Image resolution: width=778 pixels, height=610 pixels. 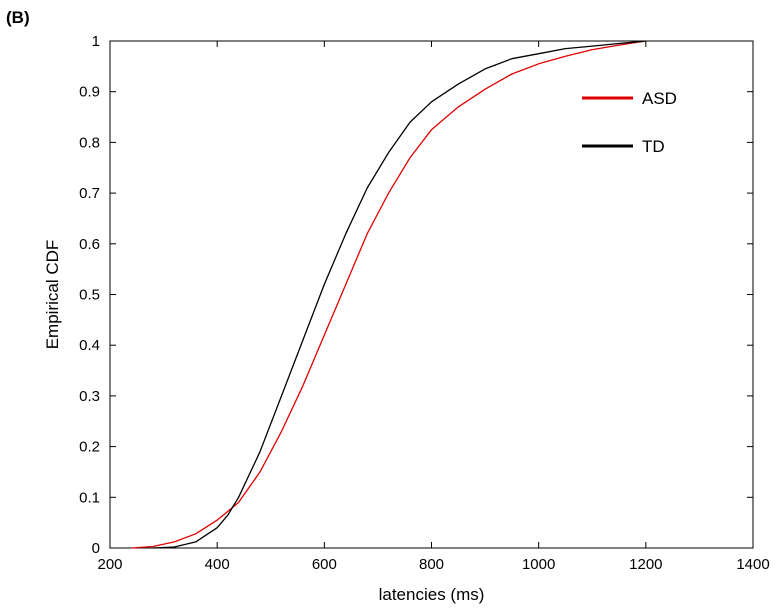 What do you see at coordinates (96, 41) in the screenshot?
I see `y-tick-label: 1` at bounding box center [96, 41].